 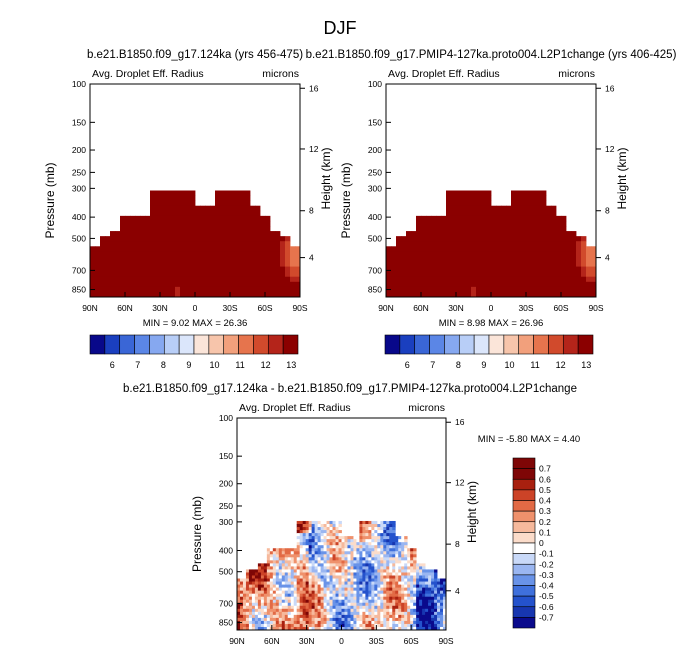 What do you see at coordinates (426, 408) in the screenshot?
I see `panel-units: microns` at bounding box center [426, 408].